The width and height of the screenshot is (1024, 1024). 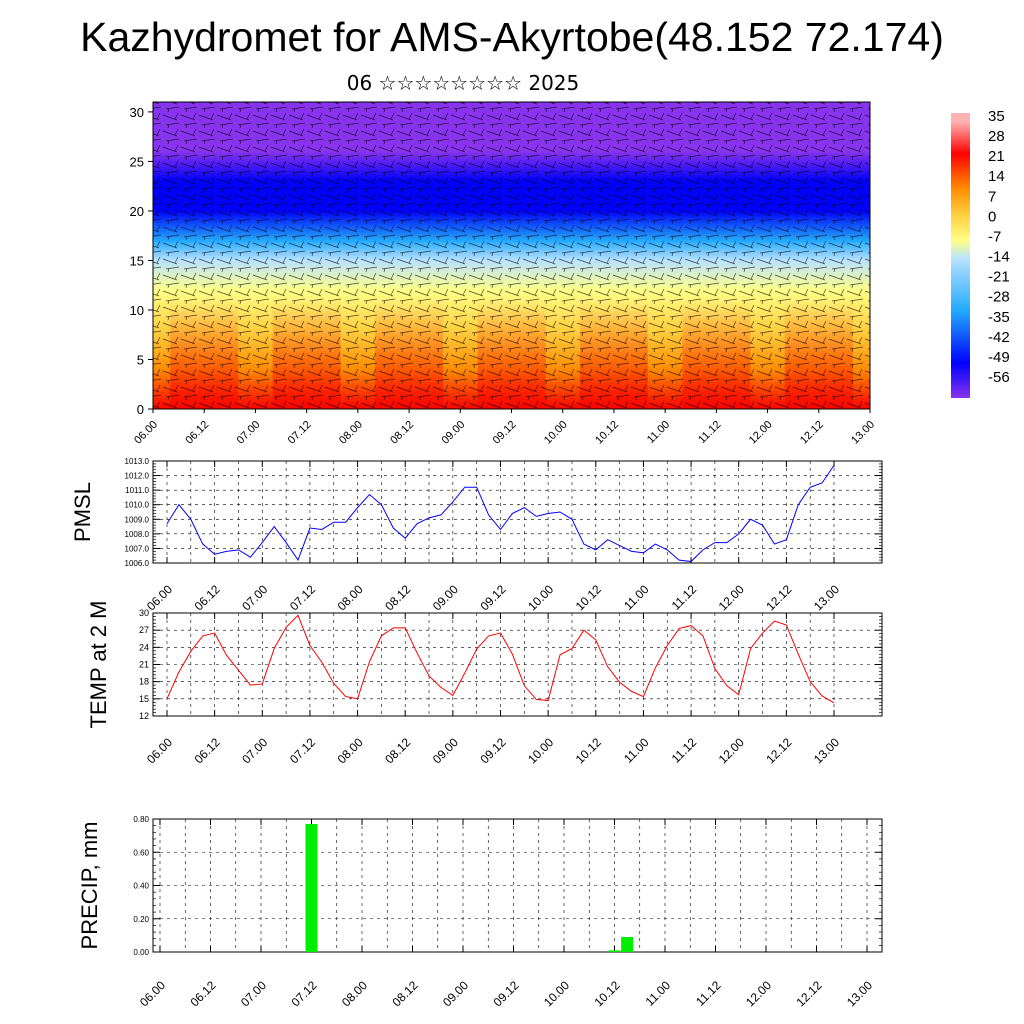 I want to click on panel-frame, so click(x=517, y=512).